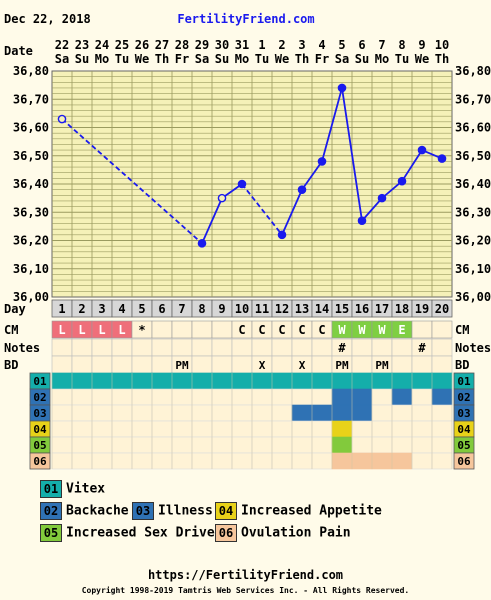  Describe the element at coordinates (185, 511) in the screenshot. I see `legend-label: Illness` at that location.